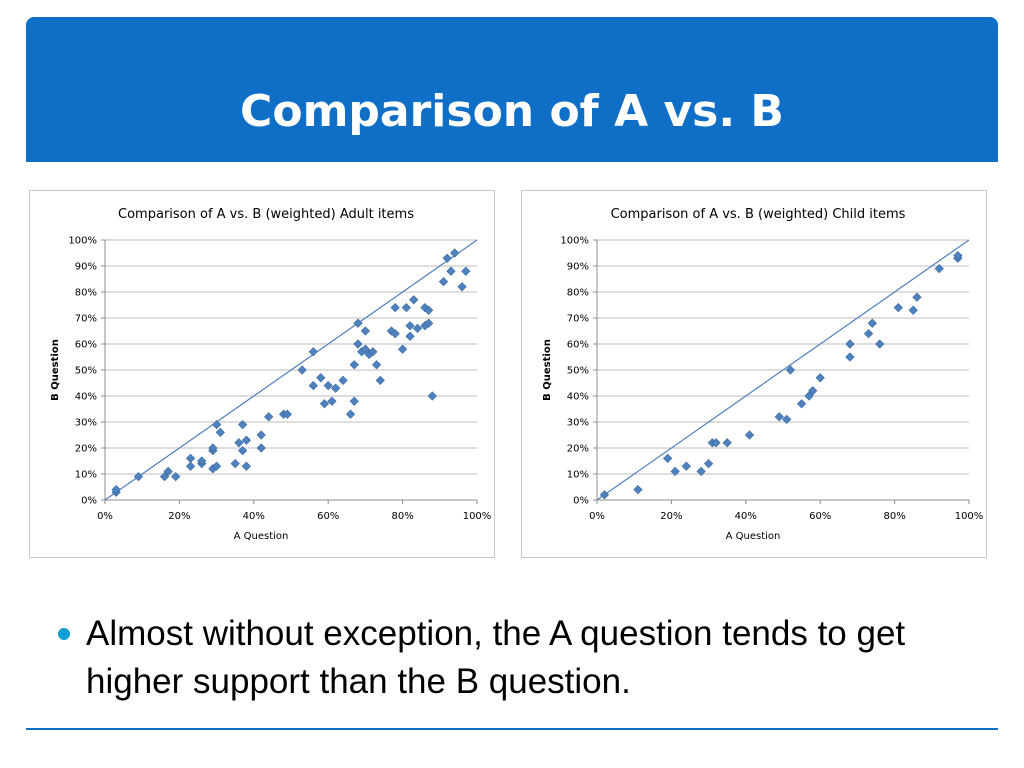 Image resolution: width=1024 pixels, height=768 pixels. I want to click on x-tick-label: 60%, so click(820, 516).